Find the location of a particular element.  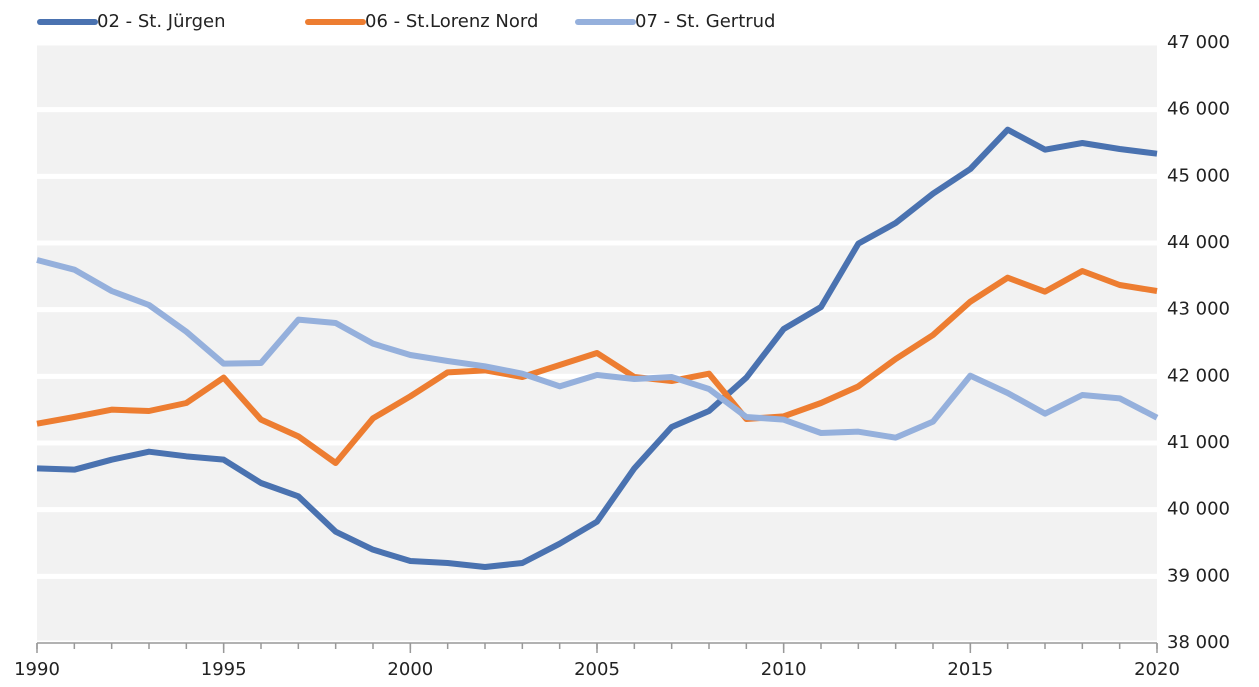

x-tick-label: 2010 is located at coordinates (784, 669).